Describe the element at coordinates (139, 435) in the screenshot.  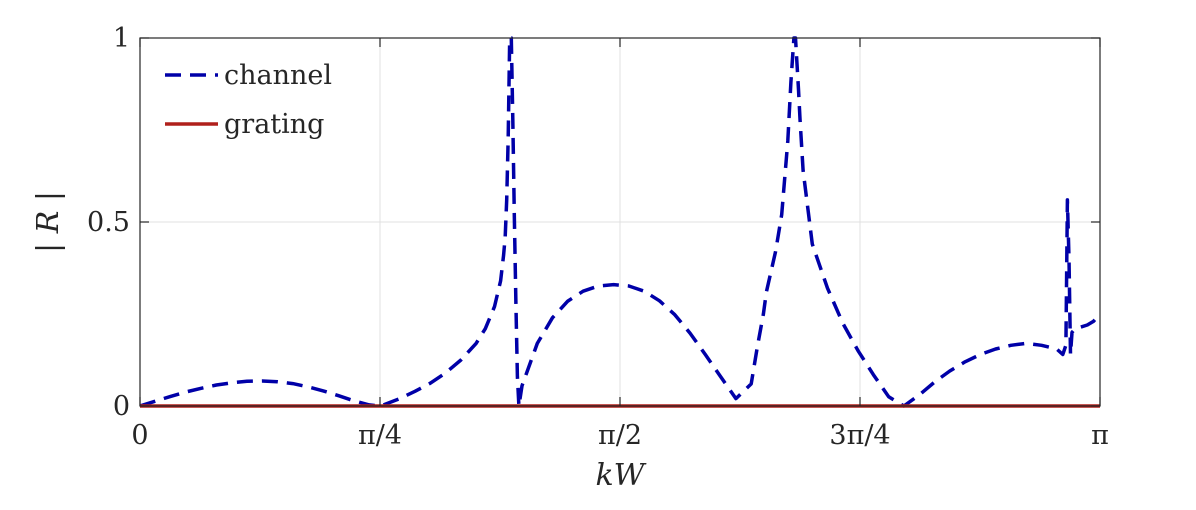
I see `x-tick-label-0: 0` at that location.